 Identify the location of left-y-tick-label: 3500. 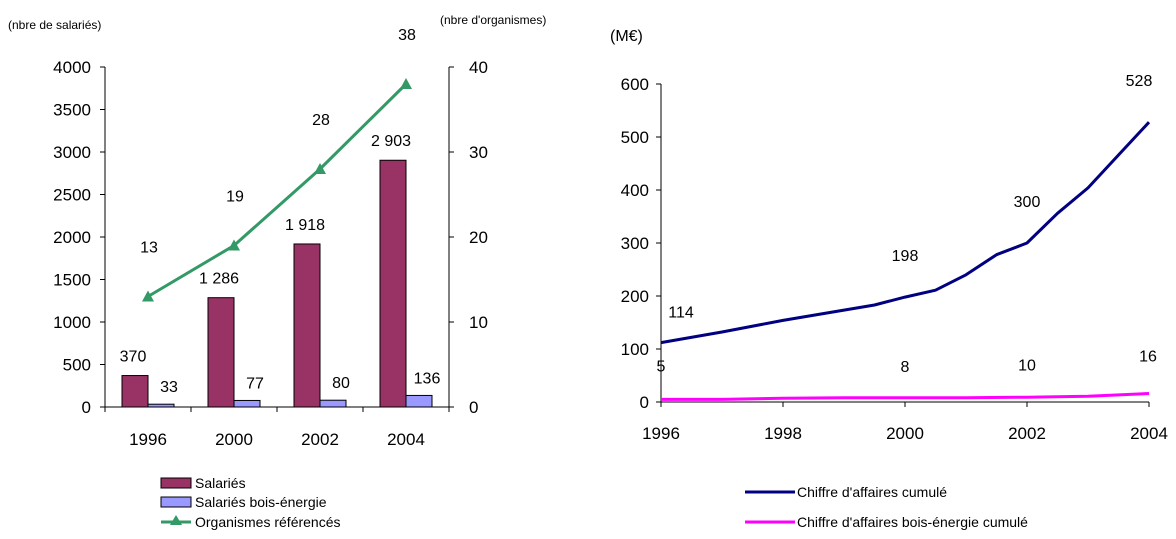
(72, 110).